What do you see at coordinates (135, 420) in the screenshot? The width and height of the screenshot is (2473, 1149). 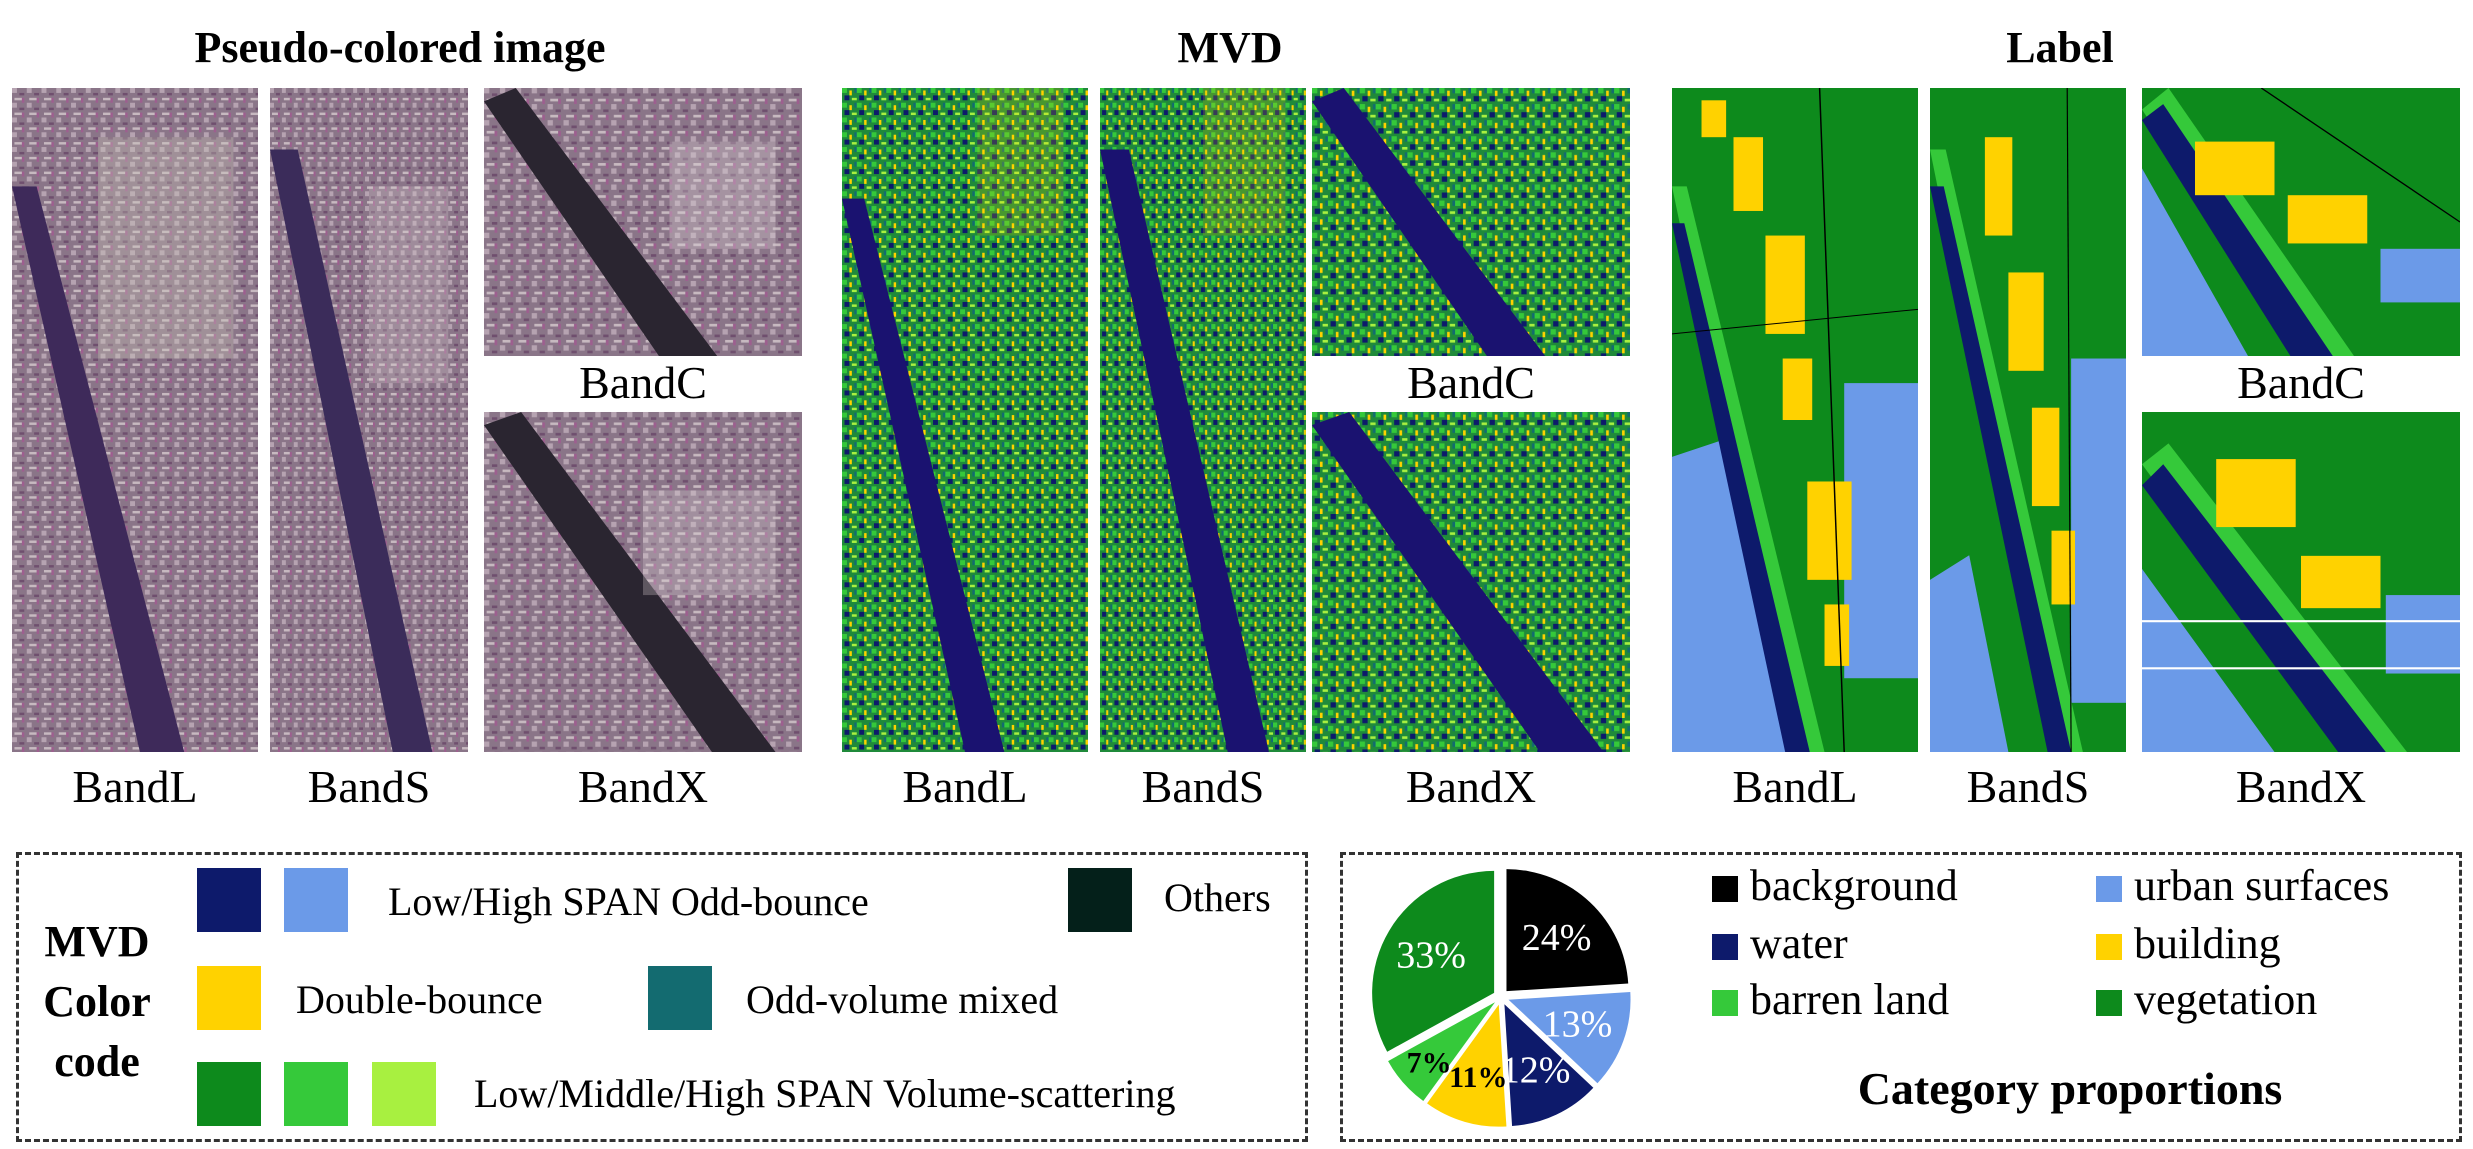 I see `pseudo-bandl-image` at bounding box center [135, 420].